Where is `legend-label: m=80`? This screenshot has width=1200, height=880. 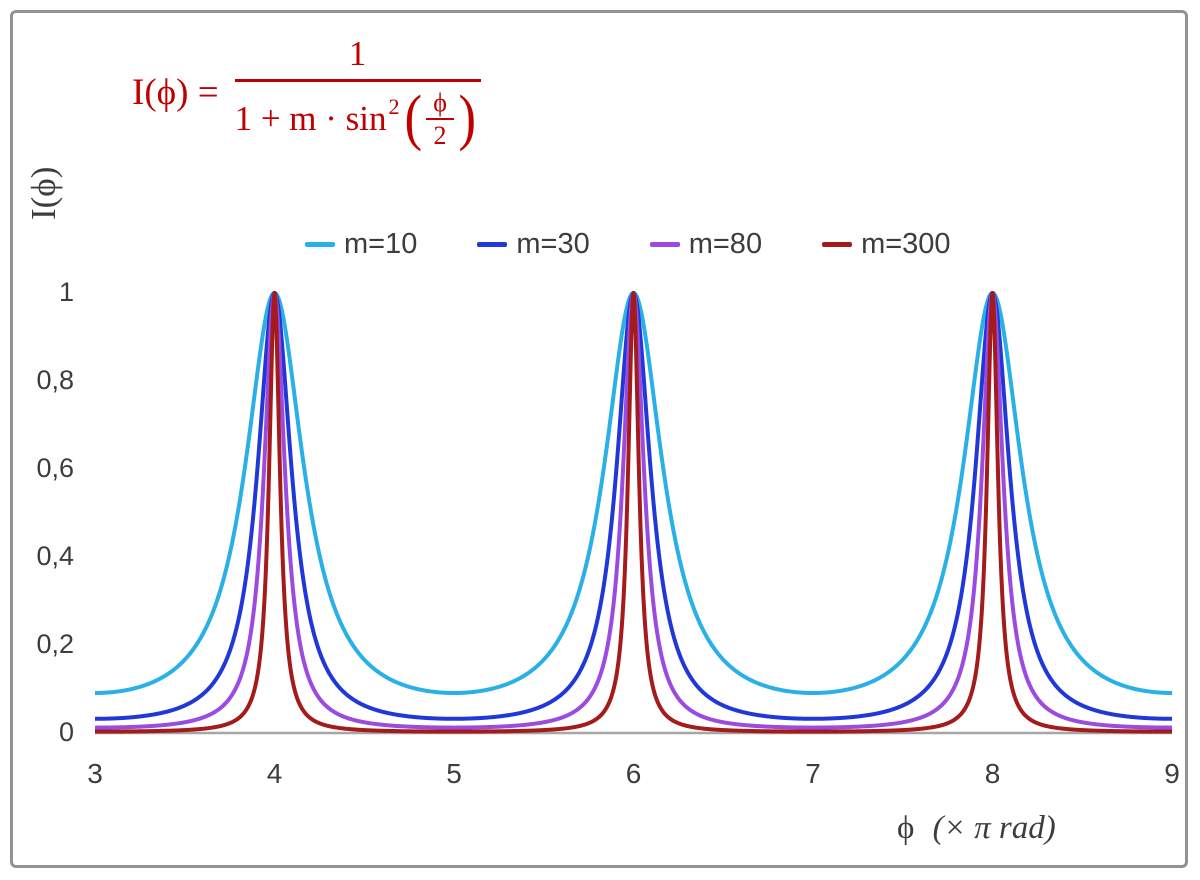 legend-label: m=80 is located at coordinates (725, 243).